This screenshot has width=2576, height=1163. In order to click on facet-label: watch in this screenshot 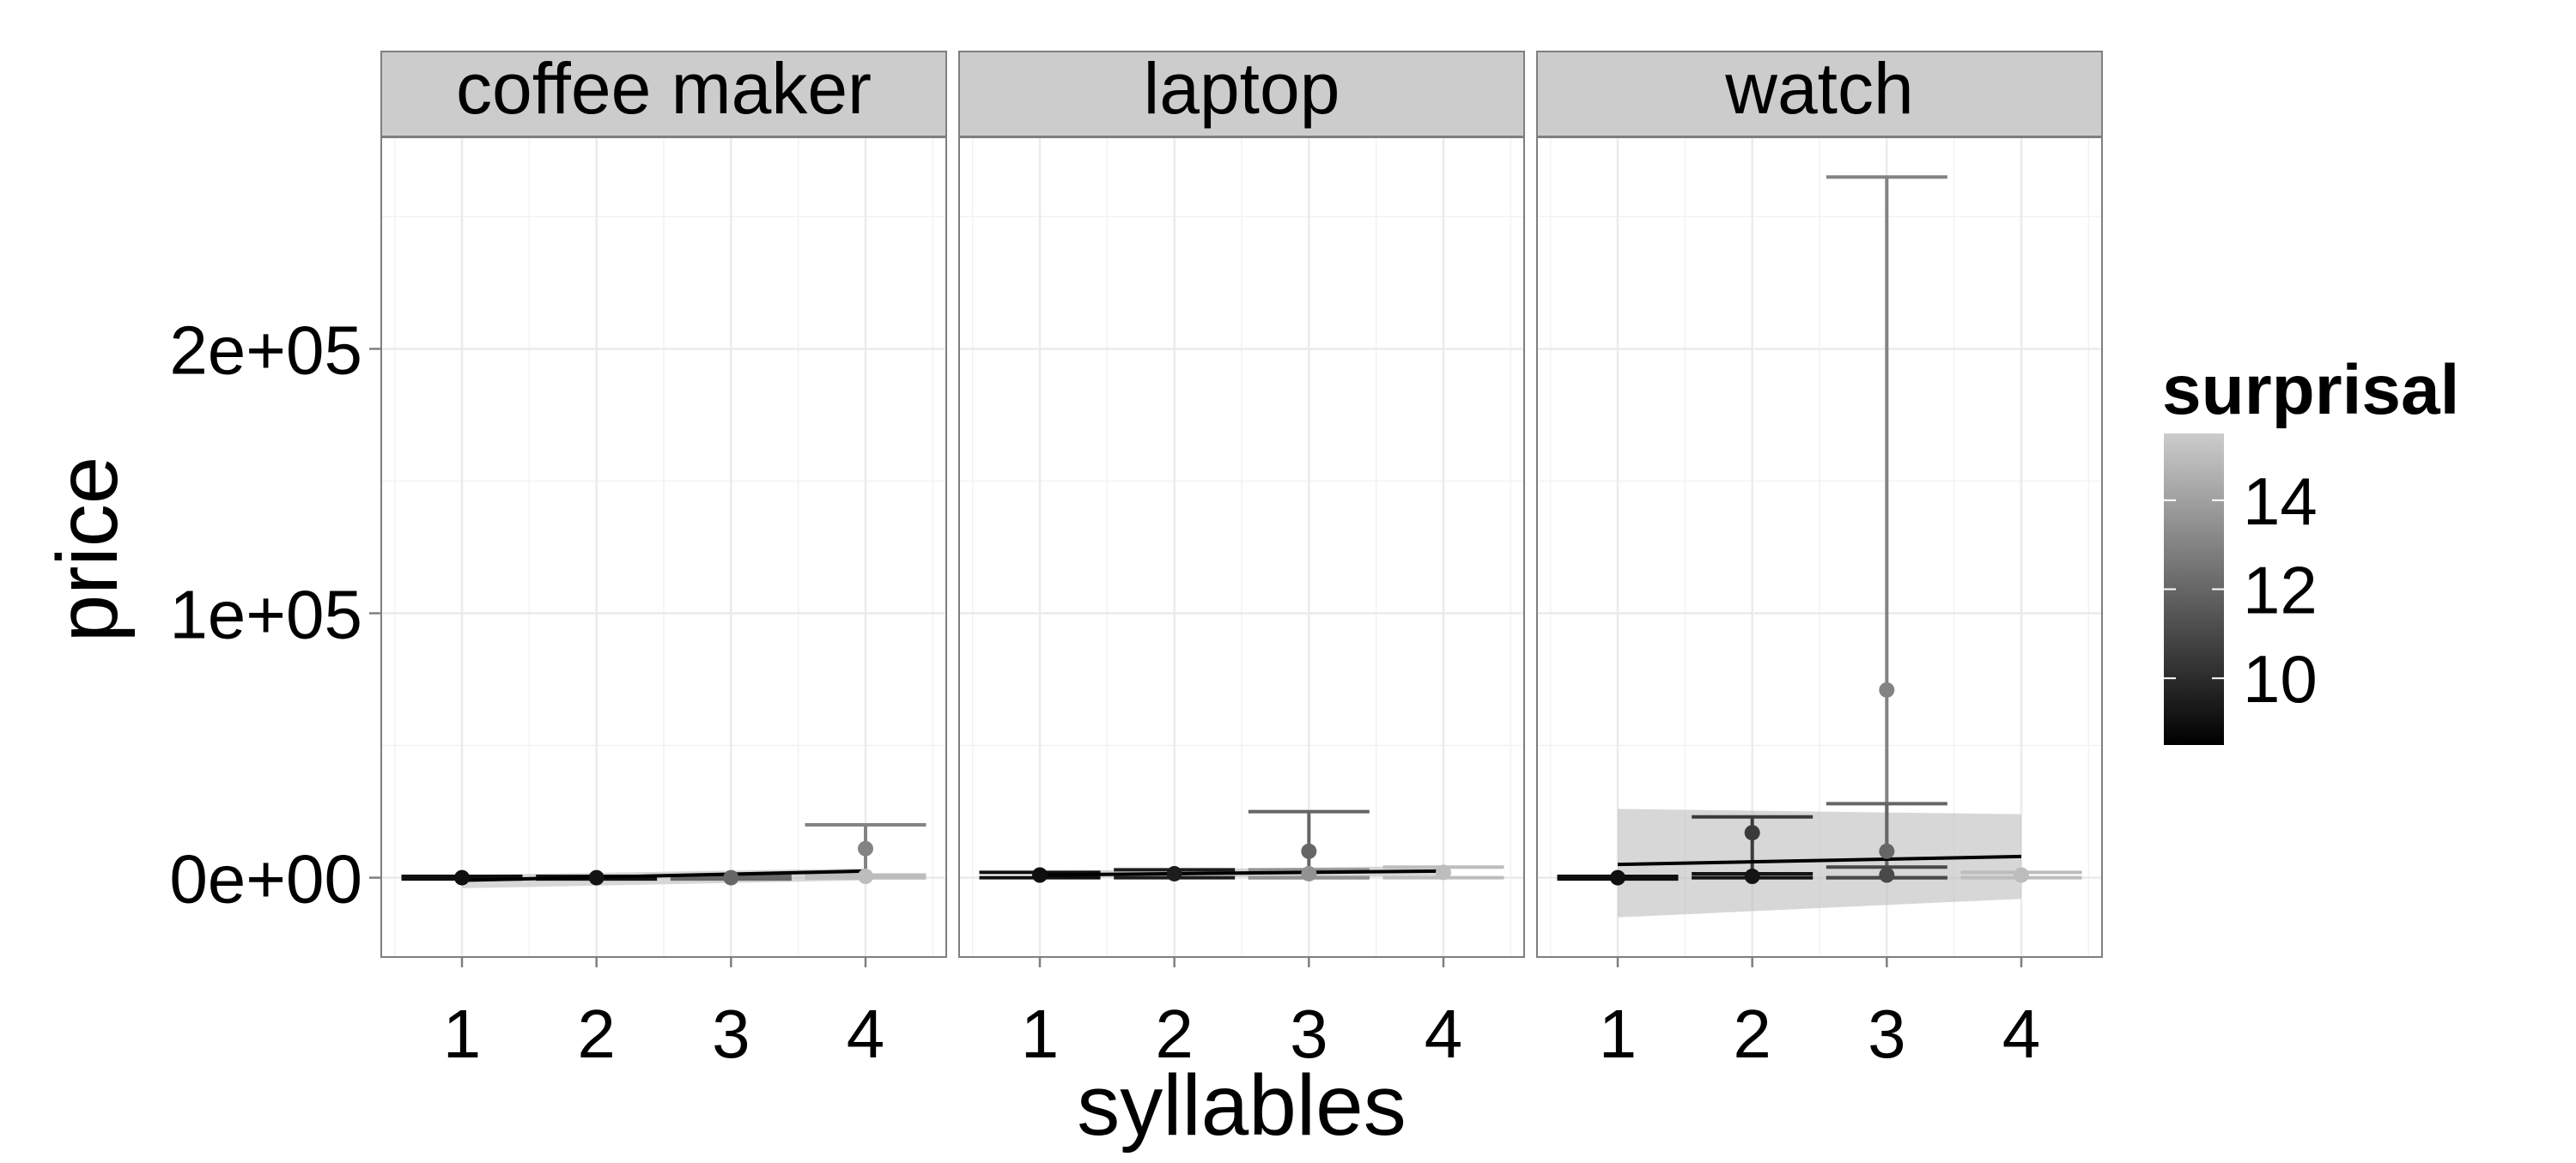, I will do `click(1819, 88)`.